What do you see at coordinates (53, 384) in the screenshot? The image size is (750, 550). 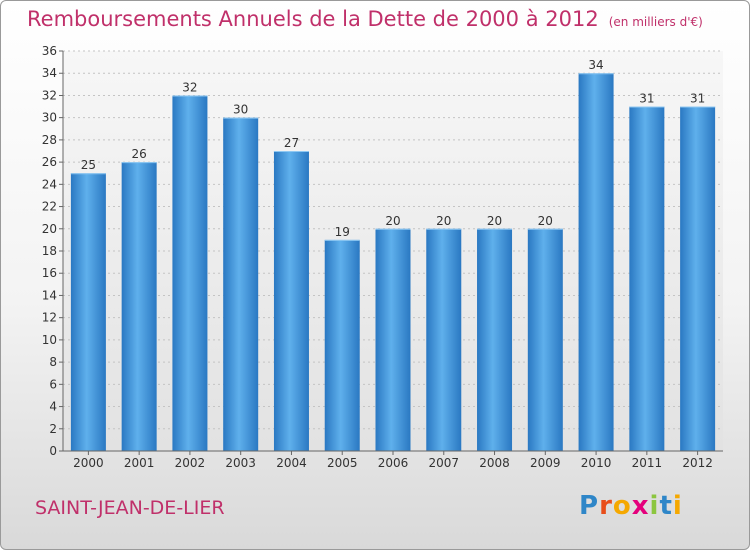 I see `y-tick-label: 6` at bounding box center [53, 384].